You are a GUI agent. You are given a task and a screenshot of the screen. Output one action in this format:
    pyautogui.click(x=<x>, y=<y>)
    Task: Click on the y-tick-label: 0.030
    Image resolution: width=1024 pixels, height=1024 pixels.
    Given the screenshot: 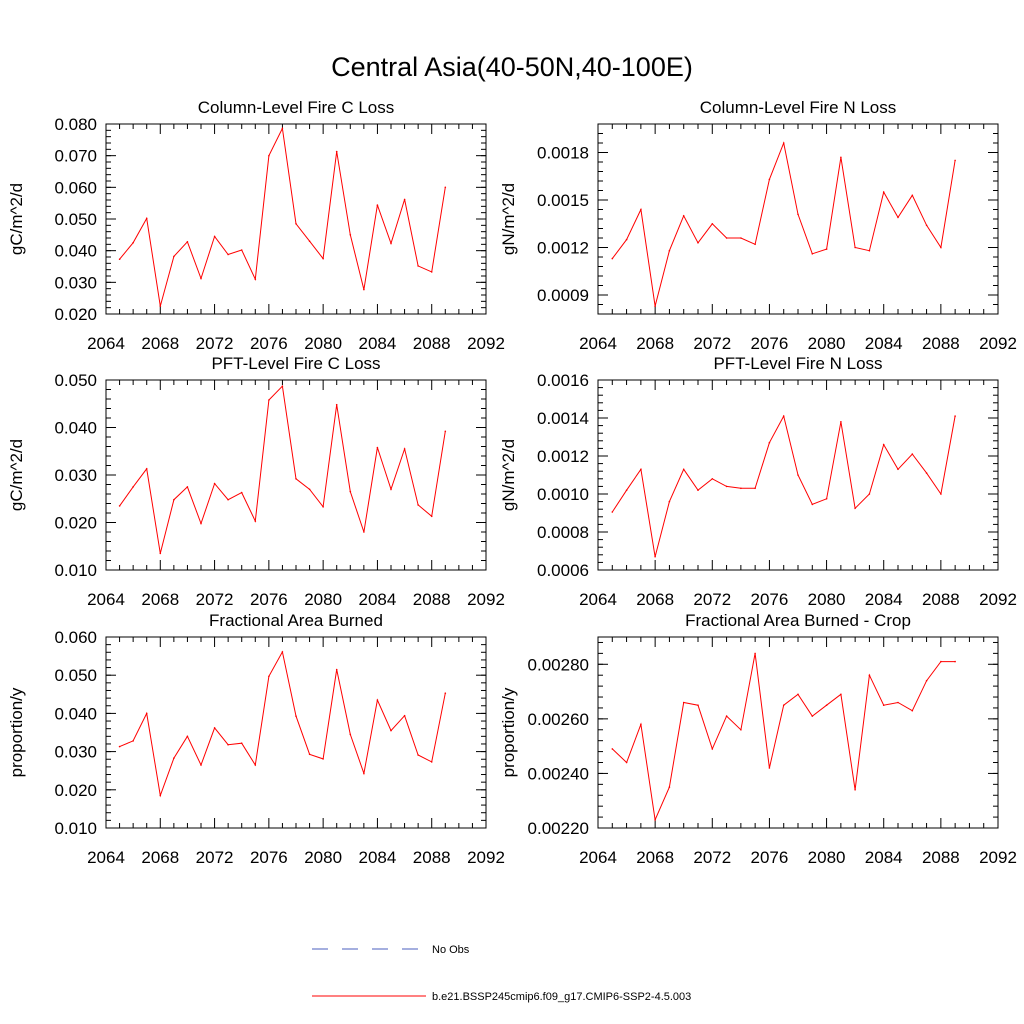 What is the action you would take?
    pyautogui.click(x=75, y=282)
    